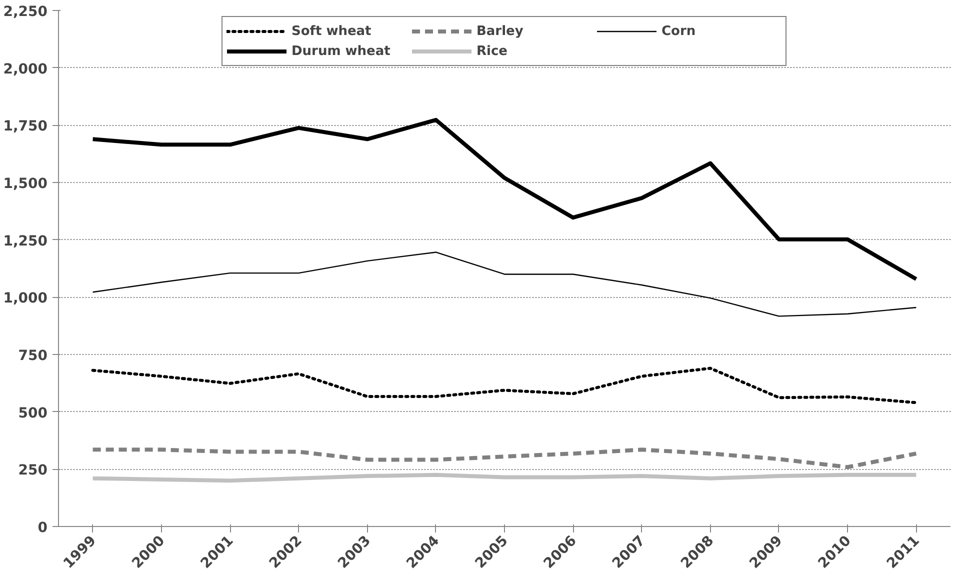 Image resolution: width=961 pixels, height=581 pixels. Describe the element at coordinates (25, 69) in the screenshot. I see `y-tick-label: 2,000` at that location.